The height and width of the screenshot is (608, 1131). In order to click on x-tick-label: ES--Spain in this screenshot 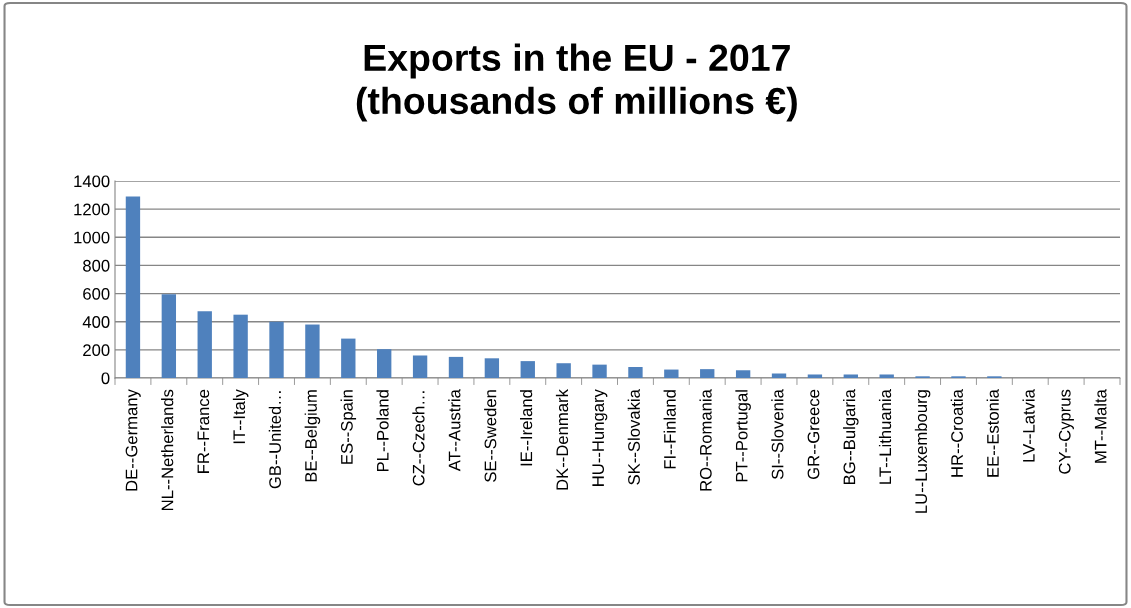, I will do `click(348, 427)`.